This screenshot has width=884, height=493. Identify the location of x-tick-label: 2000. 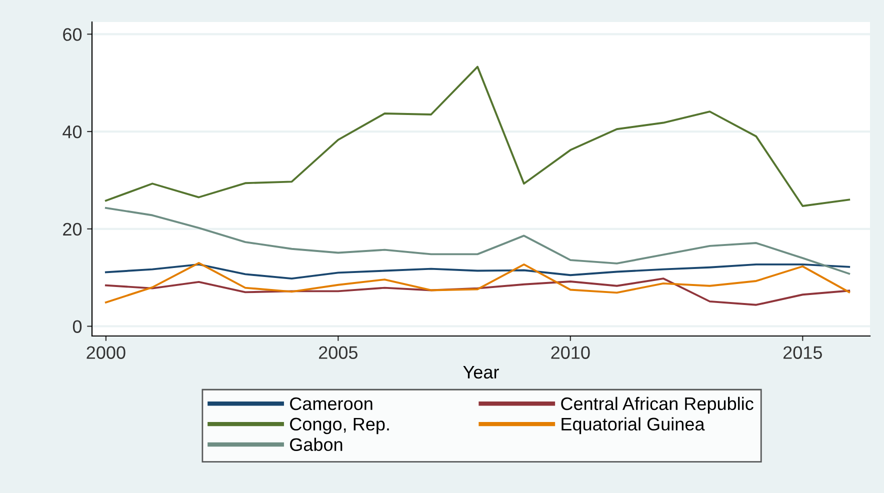
(106, 352).